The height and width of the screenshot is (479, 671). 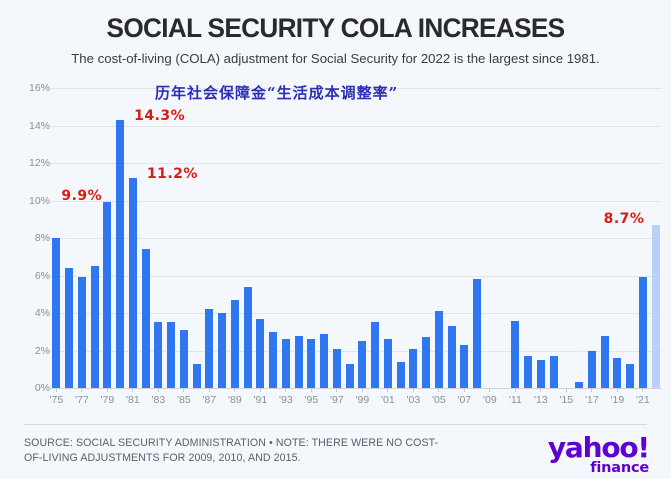 I want to click on x-axis-tick-label: '15, so click(x=566, y=400).